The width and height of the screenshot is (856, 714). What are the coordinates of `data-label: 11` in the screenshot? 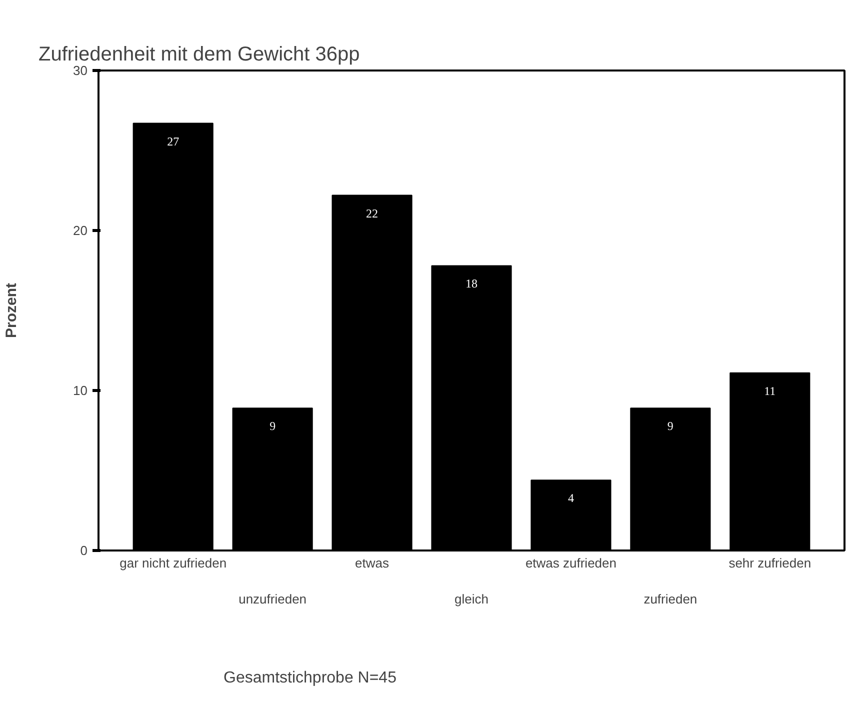 It's located at (770, 391).